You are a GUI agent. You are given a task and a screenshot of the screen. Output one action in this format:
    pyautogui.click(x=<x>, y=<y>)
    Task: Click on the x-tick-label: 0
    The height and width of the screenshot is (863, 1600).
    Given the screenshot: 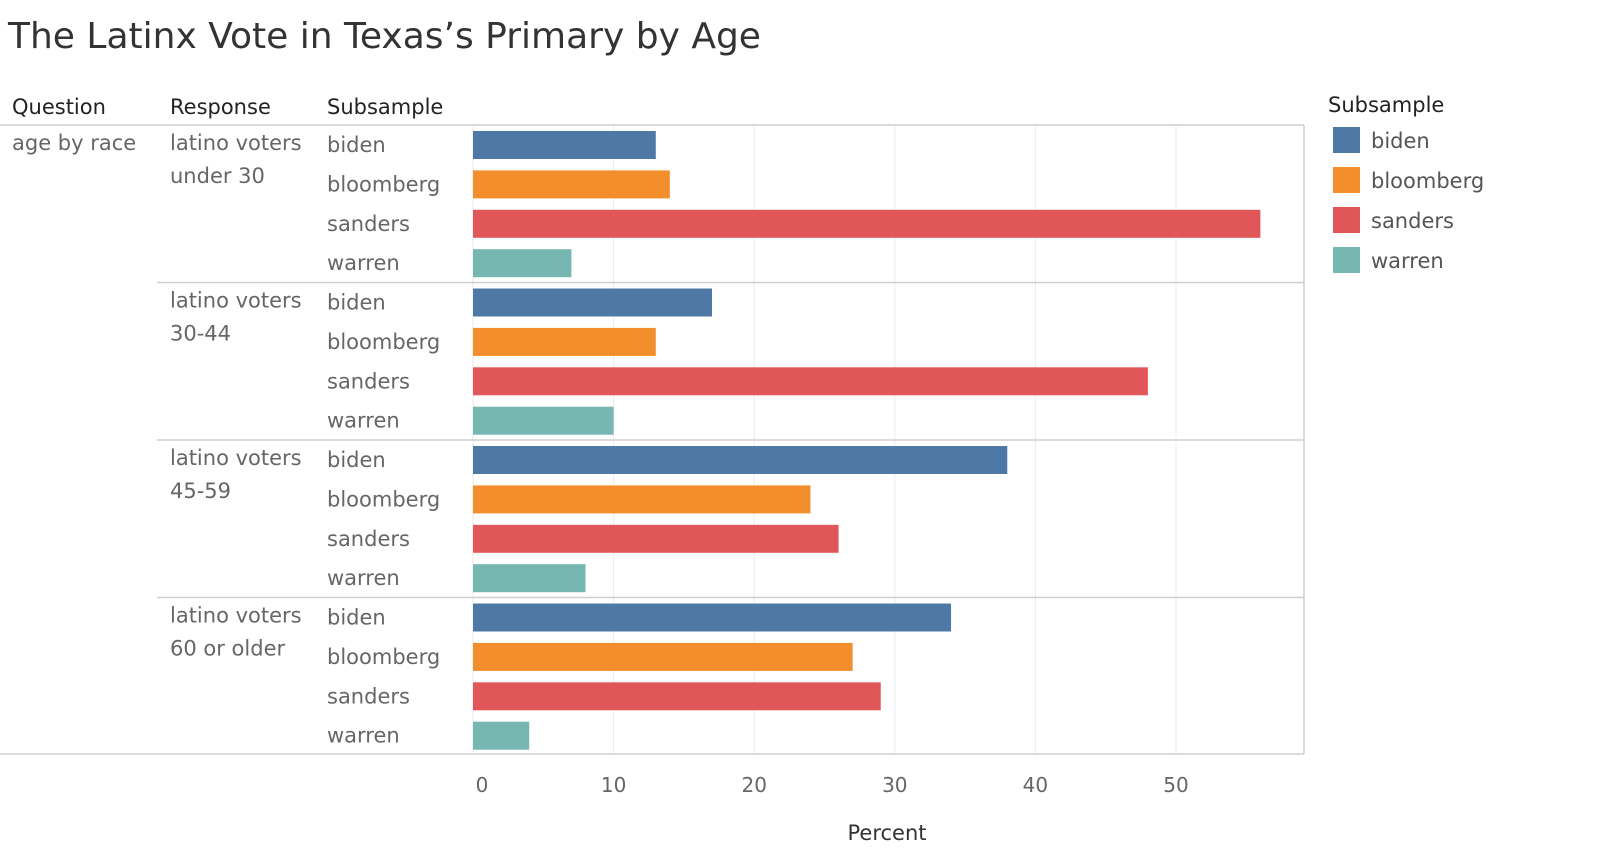 What is the action you would take?
    pyautogui.click(x=482, y=785)
    